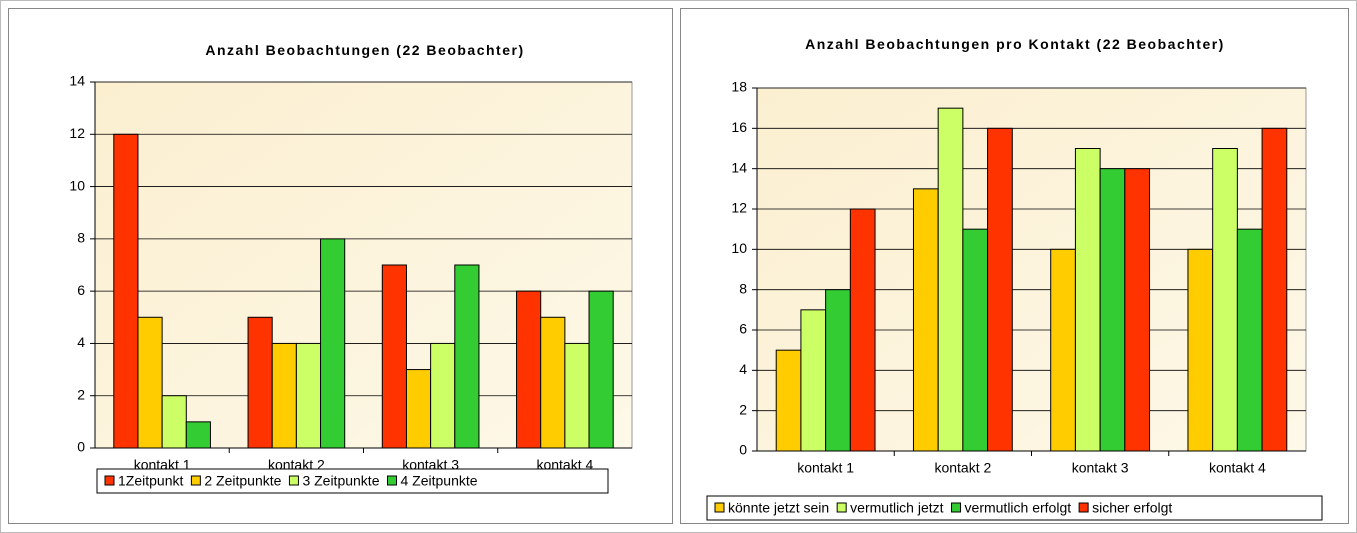 This screenshot has height=533, width=1357. What do you see at coordinates (739, 87) in the screenshot?
I see `y-tick-label: 18` at bounding box center [739, 87].